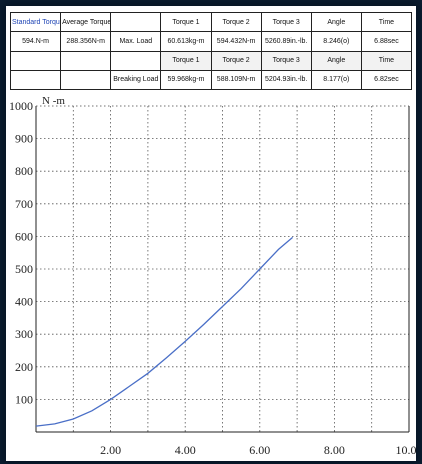  What do you see at coordinates (24, 302) in the screenshot?
I see `y-tick-label: 400` at bounding box center [24, 302].